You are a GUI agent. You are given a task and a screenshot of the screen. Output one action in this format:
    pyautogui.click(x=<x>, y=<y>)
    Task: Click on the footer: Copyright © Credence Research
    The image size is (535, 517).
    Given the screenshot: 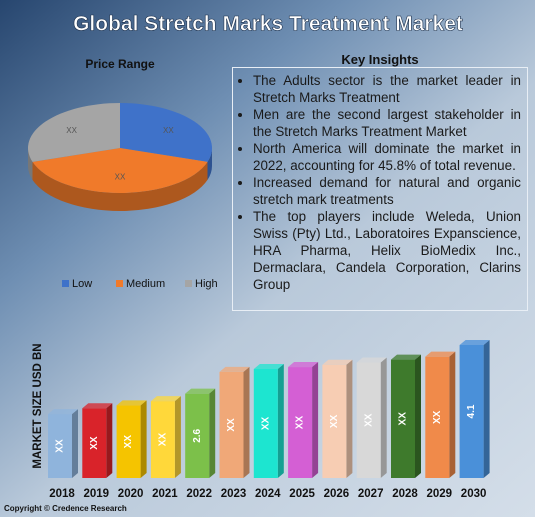 What is the action you would take?
    pyautogui.click(x=65, y=508)
    